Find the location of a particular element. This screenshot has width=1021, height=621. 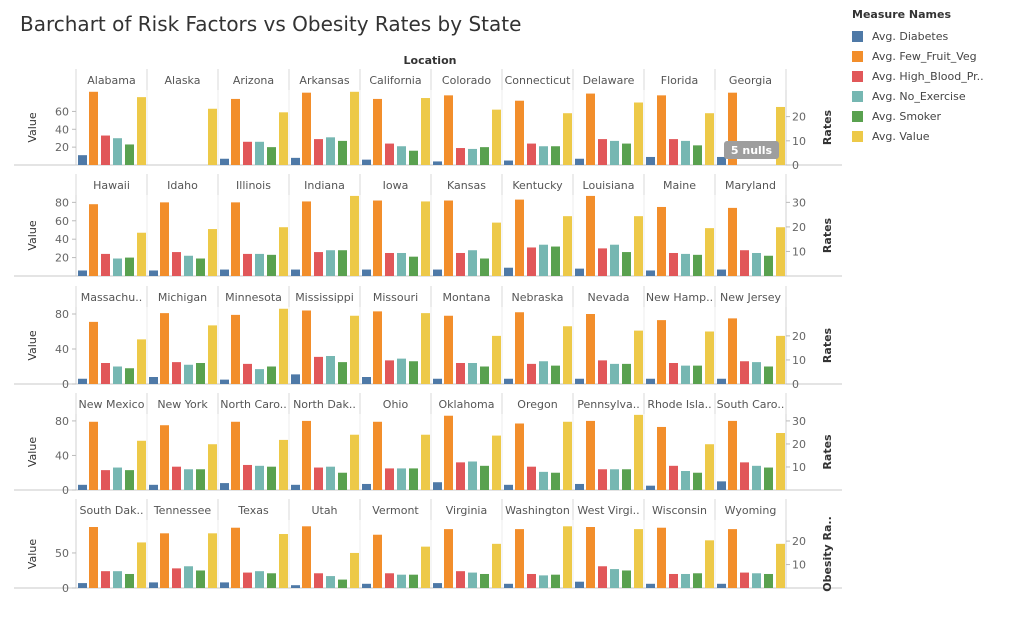

nulls-indicator is located at coordinates (751, 150).